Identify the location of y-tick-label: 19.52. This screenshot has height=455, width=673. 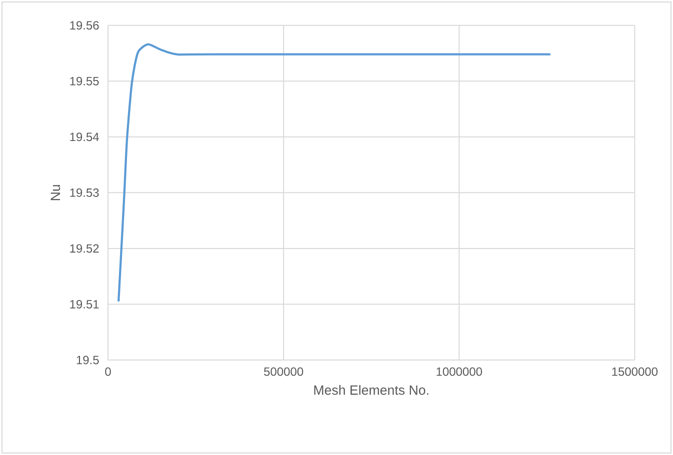
(84, 248).